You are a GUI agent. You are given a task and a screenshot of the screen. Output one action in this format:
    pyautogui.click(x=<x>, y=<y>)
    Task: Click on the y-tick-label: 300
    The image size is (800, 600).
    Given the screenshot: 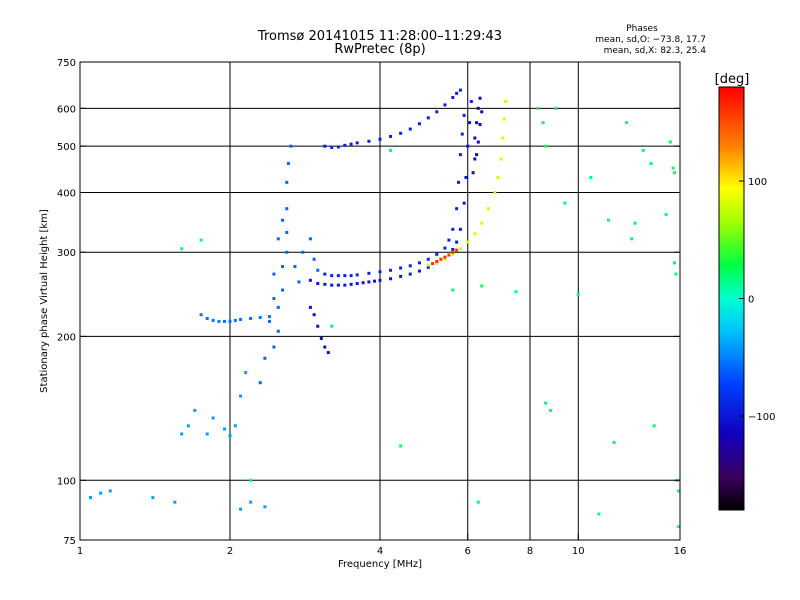 What is the action you would take?
    pyautogui.click(x=66, y=253)
    